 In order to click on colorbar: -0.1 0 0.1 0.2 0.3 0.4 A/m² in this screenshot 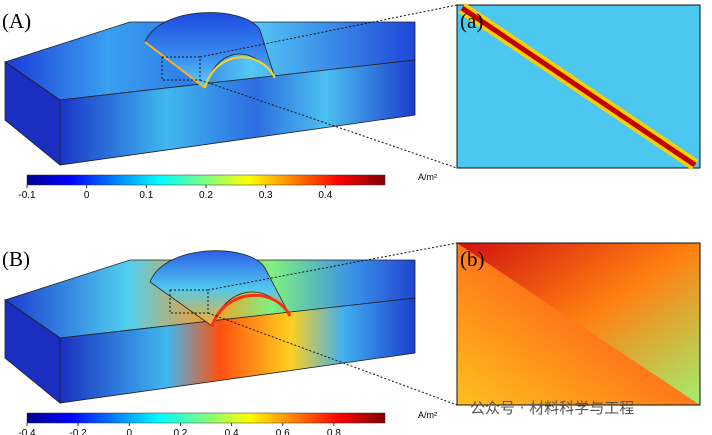, I will do `click(227, 186)`.